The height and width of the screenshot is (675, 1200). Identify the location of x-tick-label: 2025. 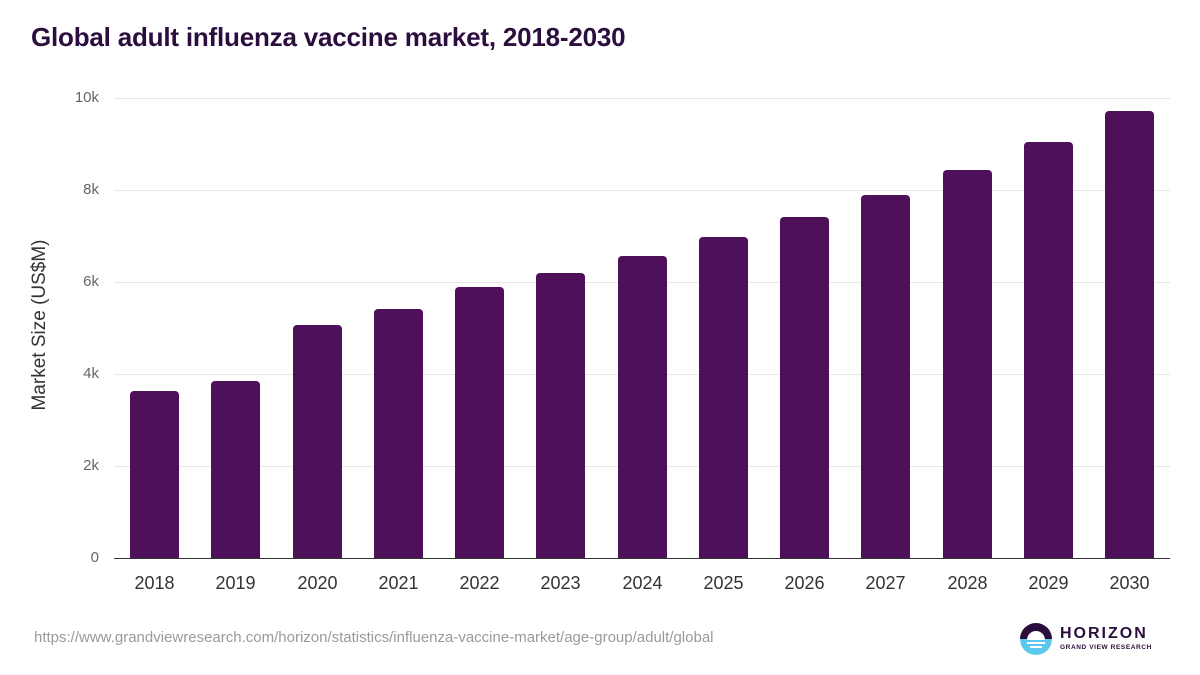
(723, 583).